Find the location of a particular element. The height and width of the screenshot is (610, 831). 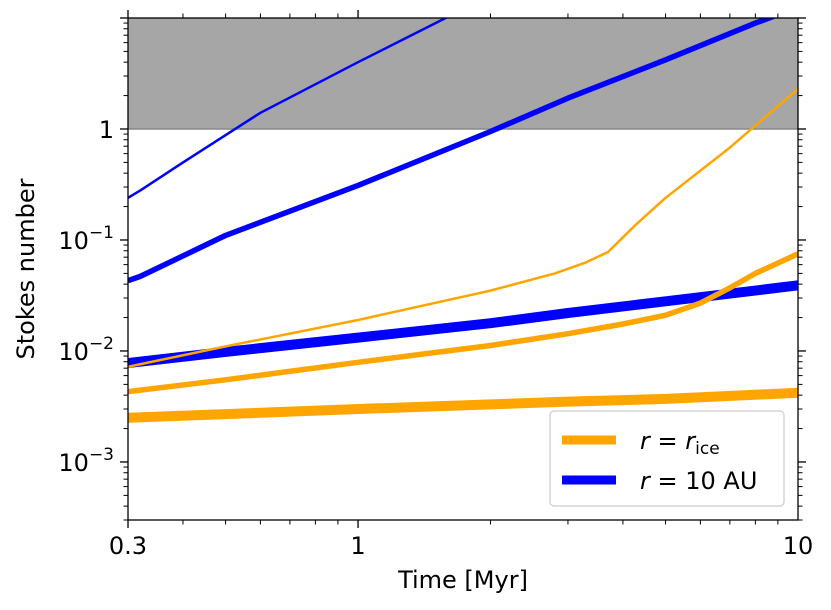

legend-label: r = rice is located at coordinates (680, 443).